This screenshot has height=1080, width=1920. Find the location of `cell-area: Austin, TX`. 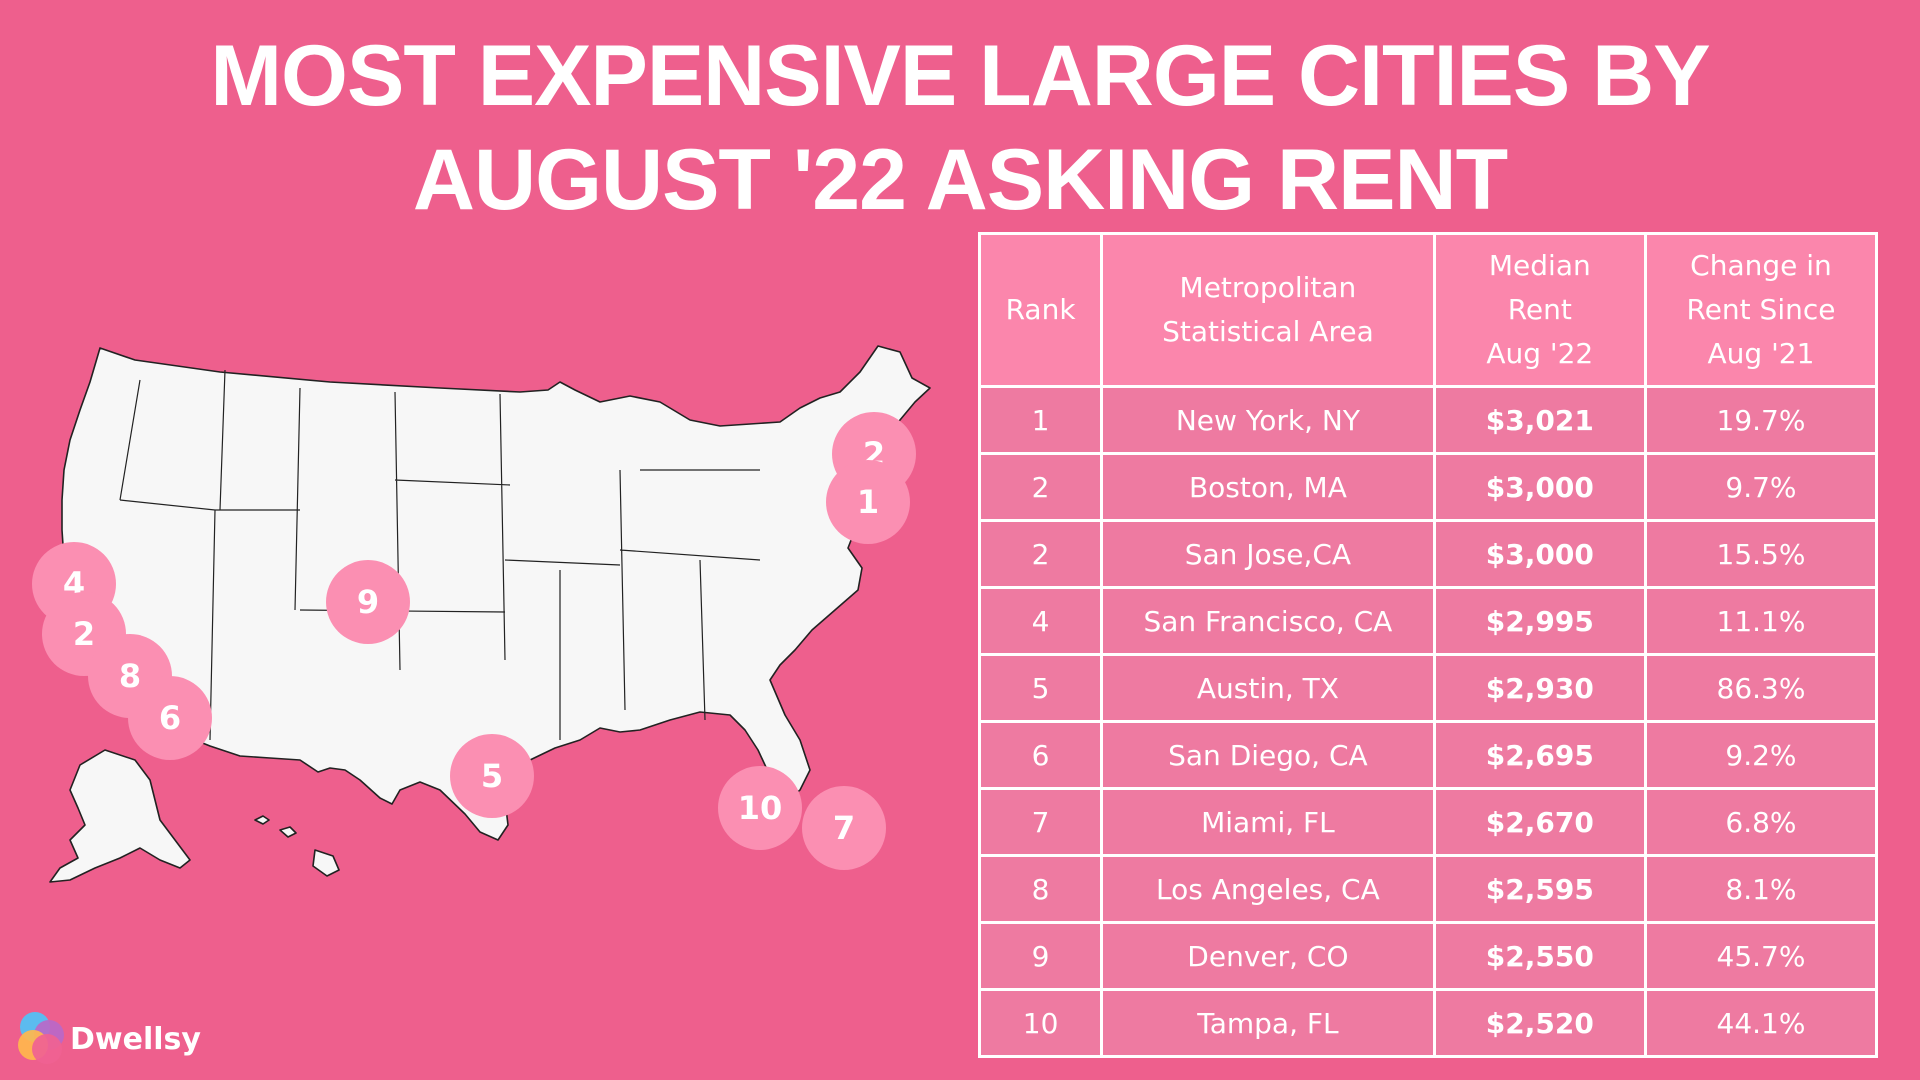

cell-area: Austin, TX is located at coordinates (1268, 688).